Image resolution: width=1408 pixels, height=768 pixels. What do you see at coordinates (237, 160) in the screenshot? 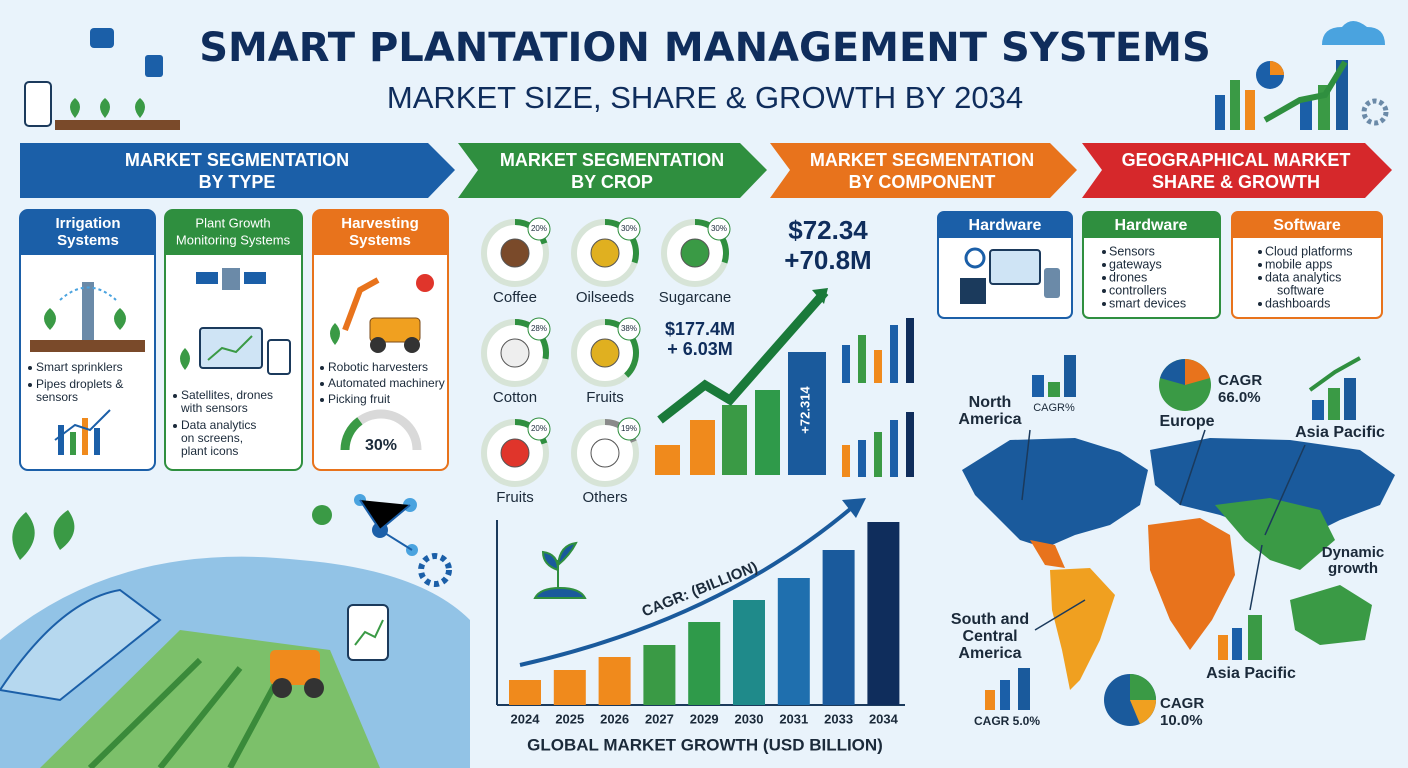
I see `banner-text: MARKET SEGMENTATION` at bounding box center [237, 160].